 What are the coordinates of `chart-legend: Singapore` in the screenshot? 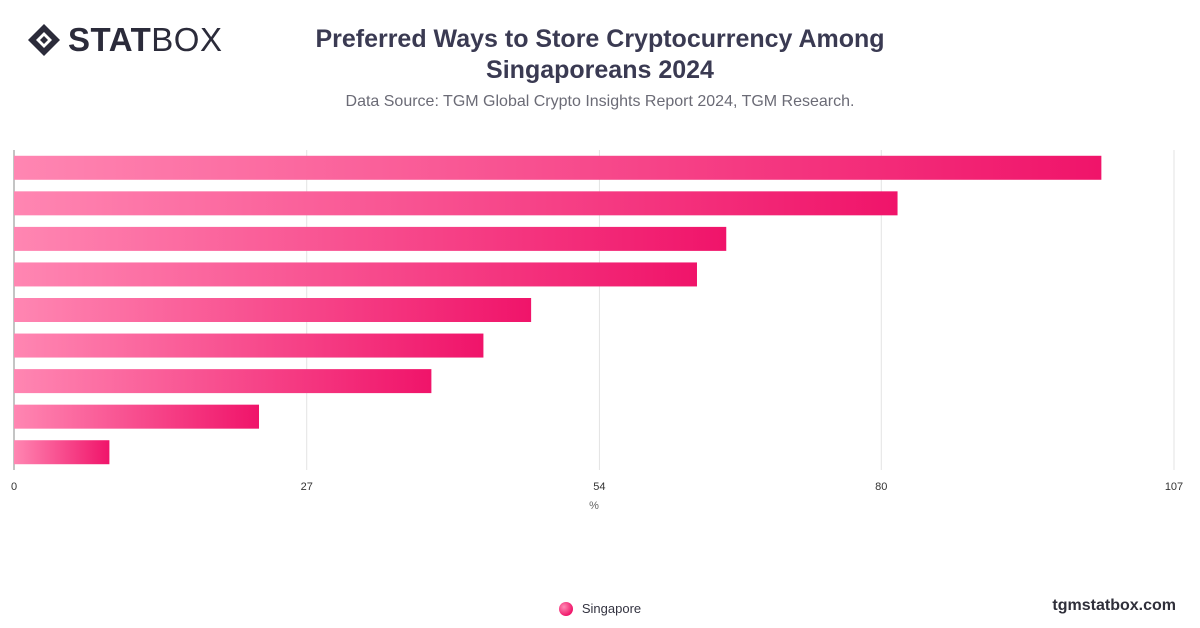 It's located at (600, 608).